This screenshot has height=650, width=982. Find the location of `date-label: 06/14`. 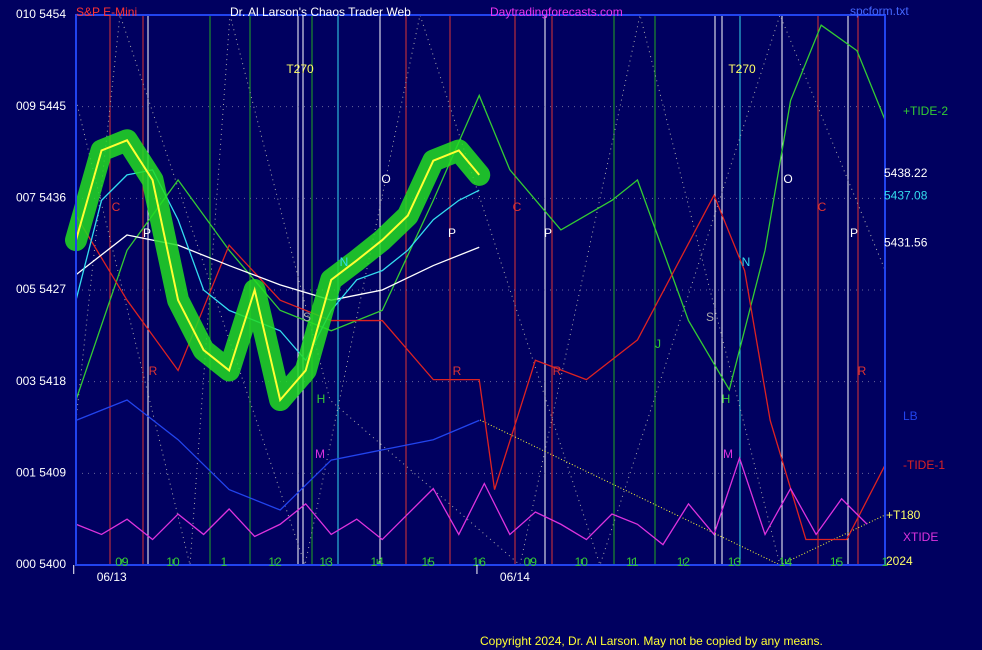

date-label: 06/14 is located at coordinates (515, 577).